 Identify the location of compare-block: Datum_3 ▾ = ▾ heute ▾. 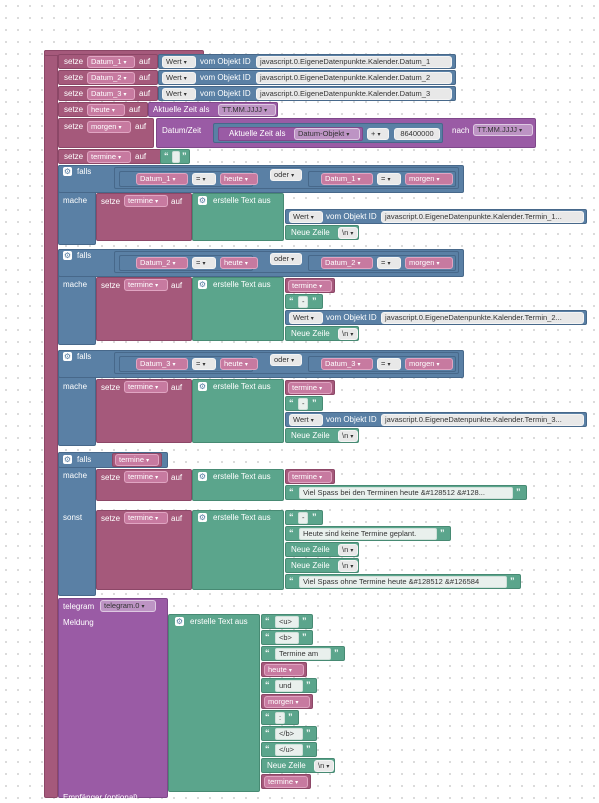
(188, 364).